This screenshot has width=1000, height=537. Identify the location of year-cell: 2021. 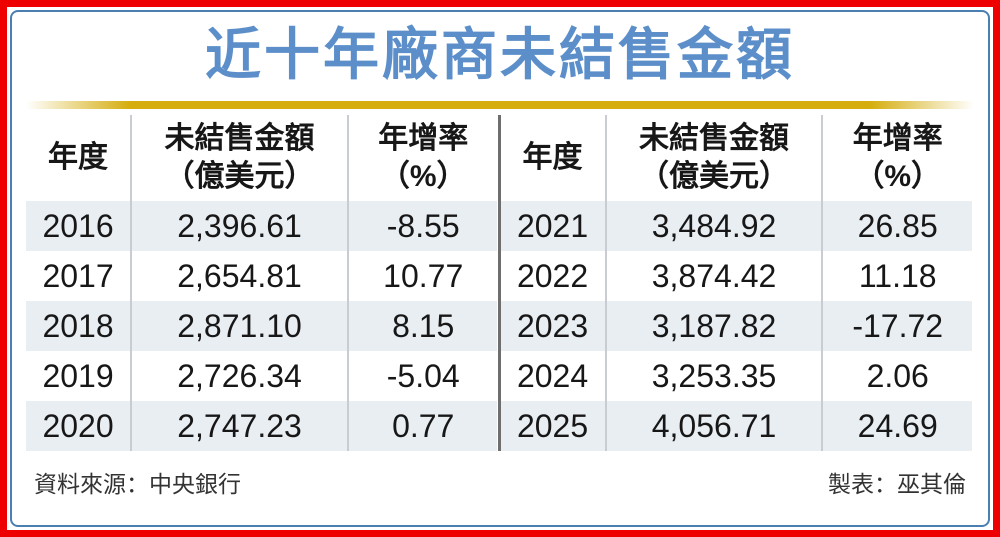
(553, 225).